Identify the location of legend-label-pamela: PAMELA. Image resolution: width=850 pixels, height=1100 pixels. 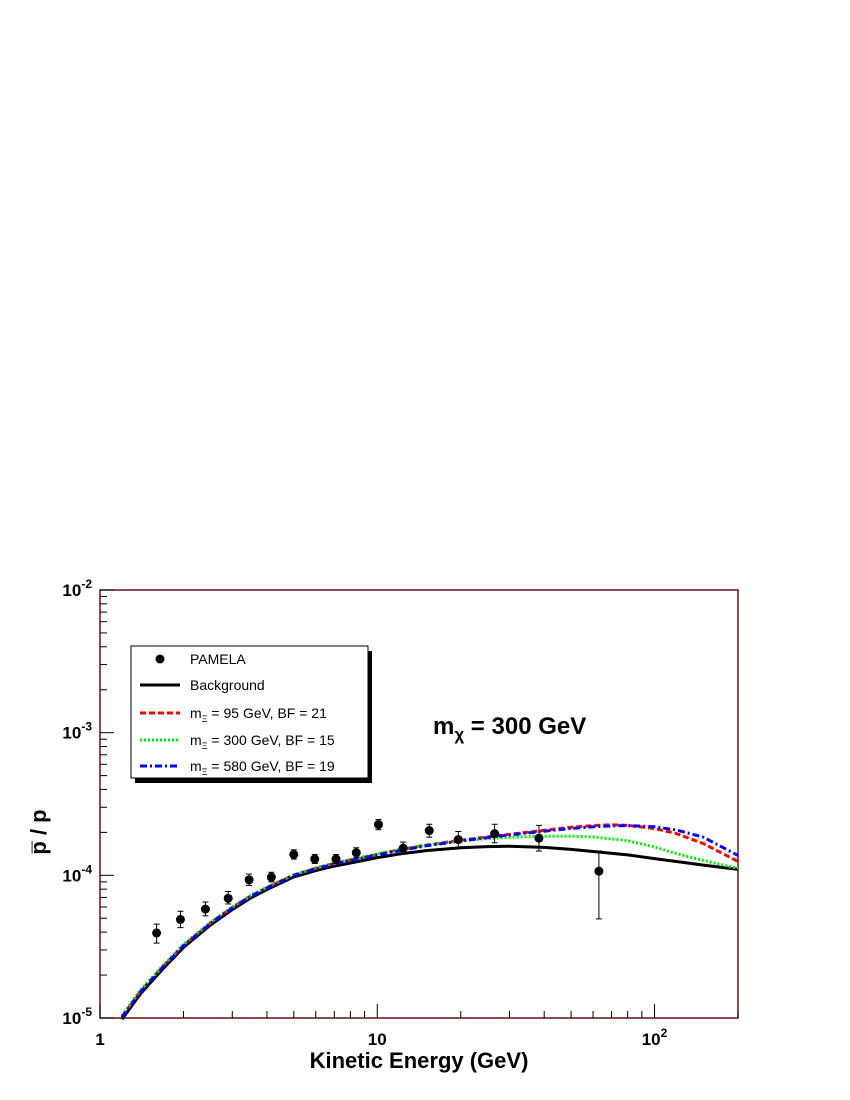
(218, 659).